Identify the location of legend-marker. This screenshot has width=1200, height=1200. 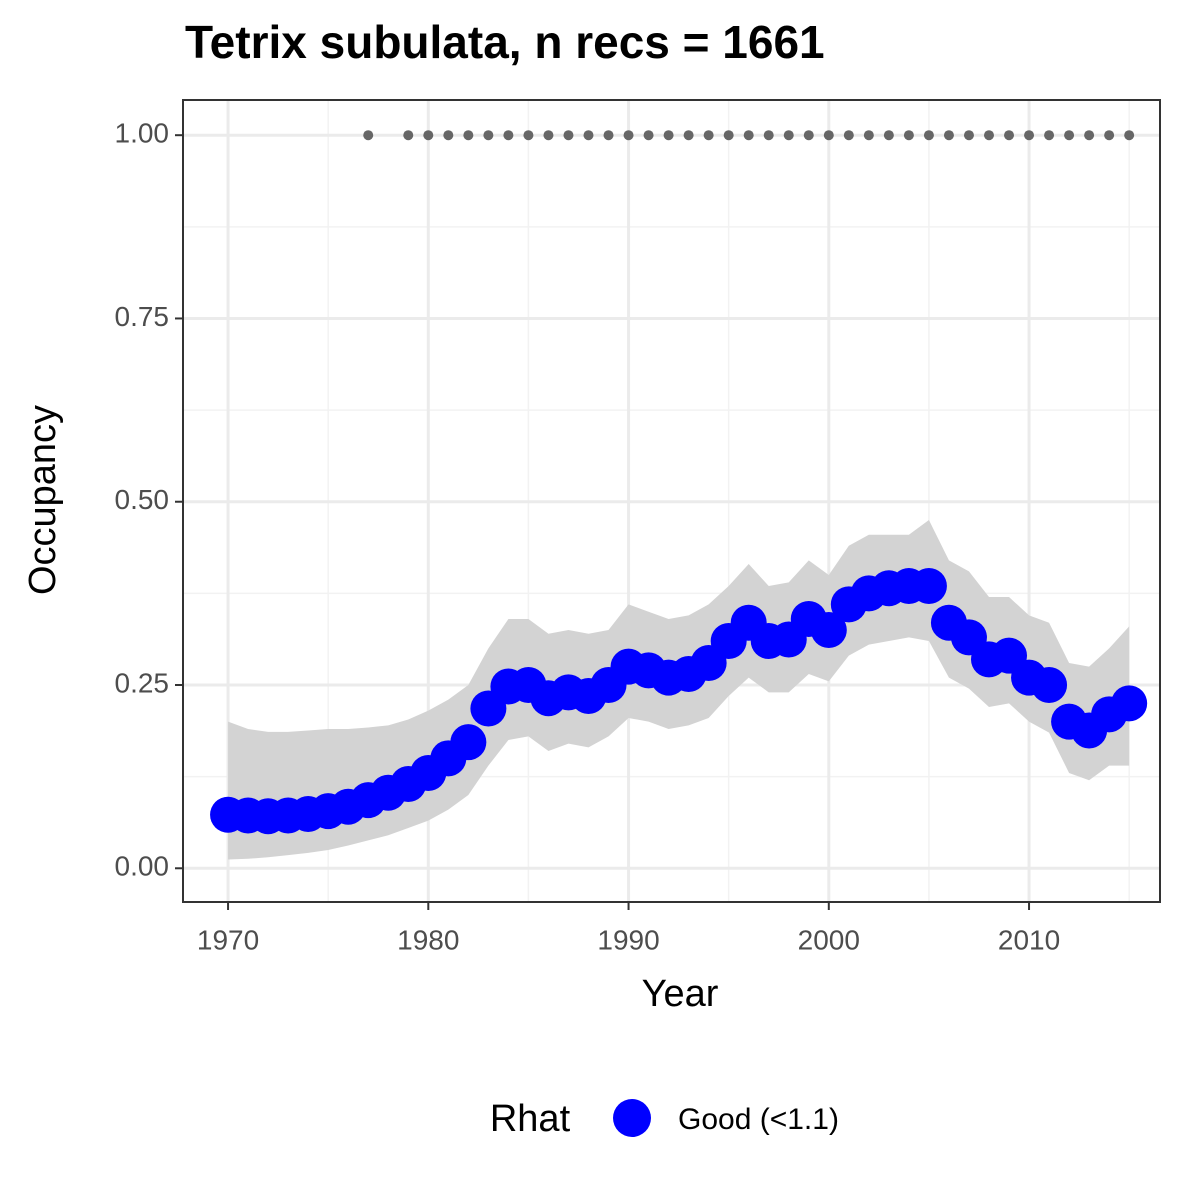
(632, 1118).